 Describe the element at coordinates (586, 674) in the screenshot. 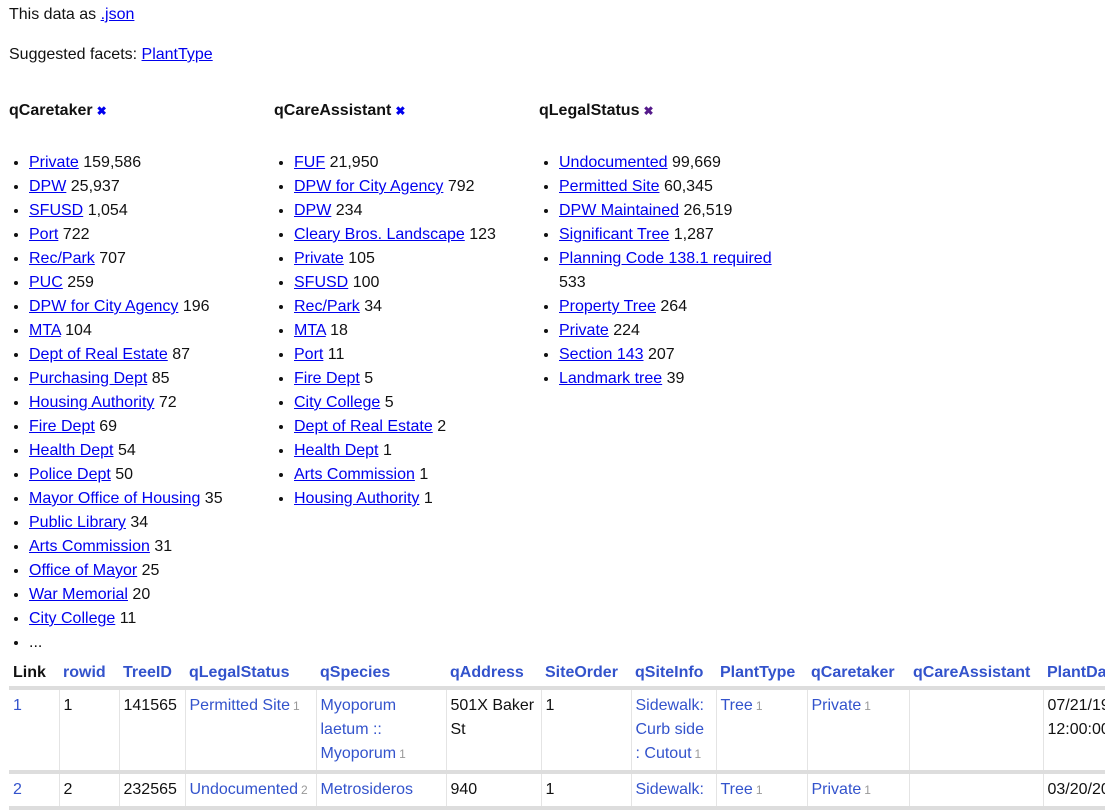

I see `column-header-siteorder: SiteOrder` at that location.